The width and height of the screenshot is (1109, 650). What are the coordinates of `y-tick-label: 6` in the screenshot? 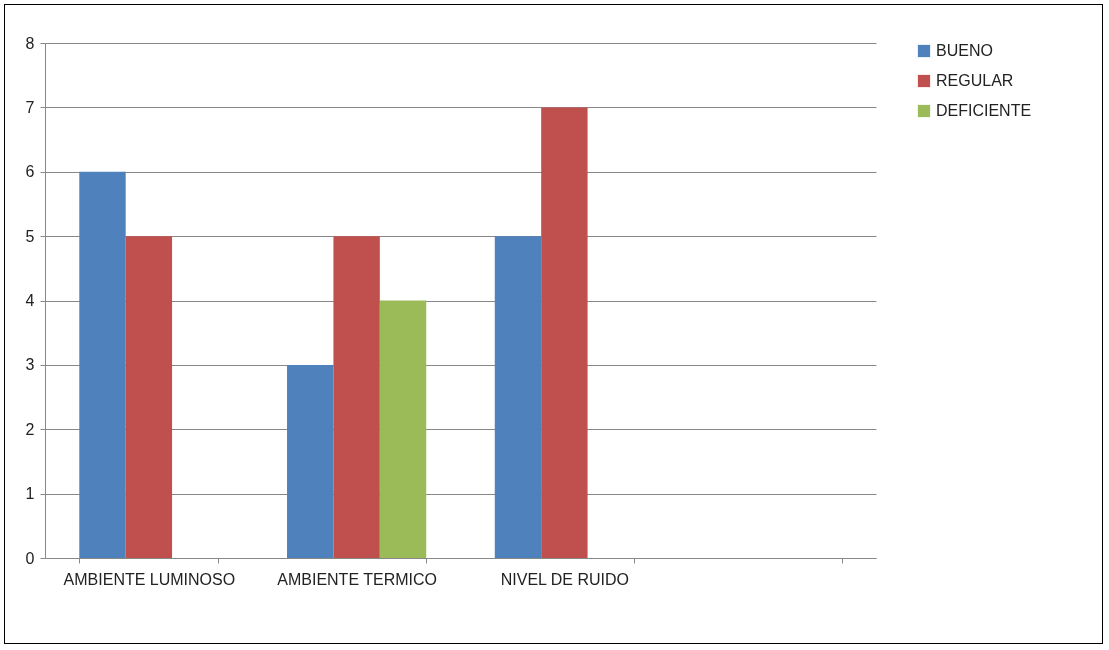 It's located at (30, 172).